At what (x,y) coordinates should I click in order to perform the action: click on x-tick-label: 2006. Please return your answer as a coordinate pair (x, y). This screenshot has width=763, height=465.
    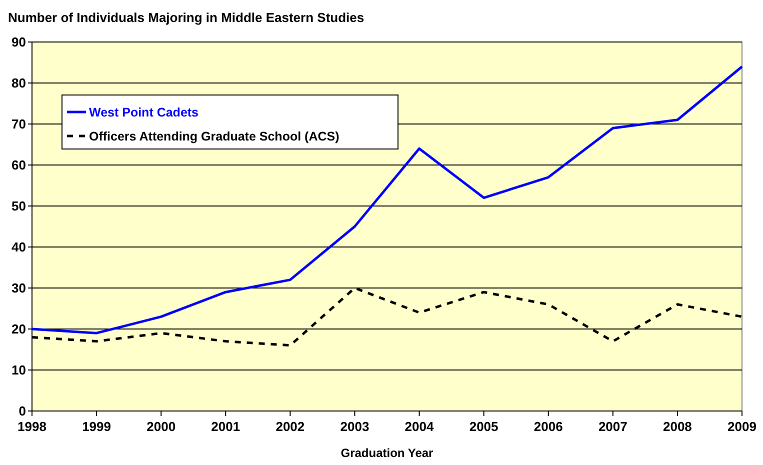
    Looking at the image, I should click on (548, 426).